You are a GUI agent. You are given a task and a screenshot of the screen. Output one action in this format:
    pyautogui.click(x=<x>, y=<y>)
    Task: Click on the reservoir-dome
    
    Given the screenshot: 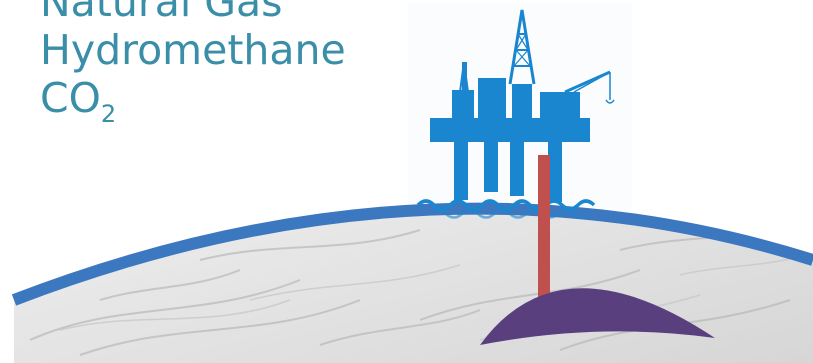 What is the action you would take?
    pyautogui.click(x=597, y=316)
    